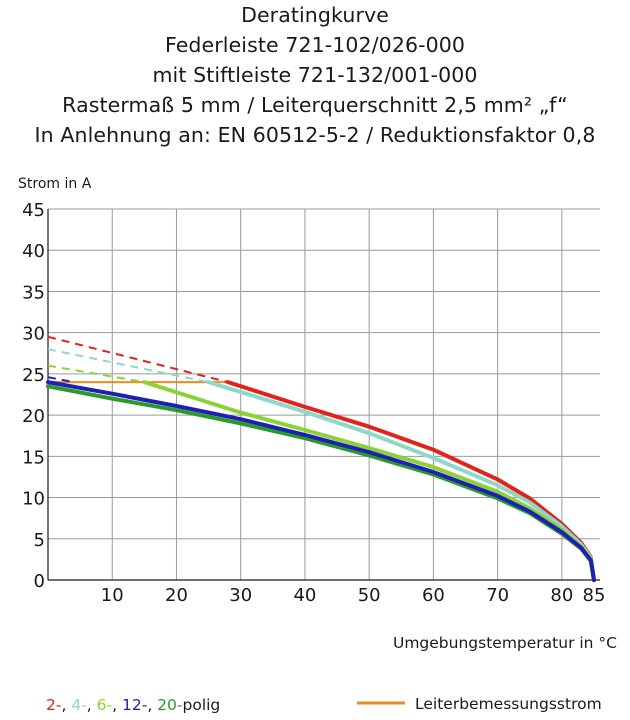 The width and height of the screenshot is (630, 720). What do you see at coordinates (369, 595) in the screenshot?
I see `x-tick-label-50: 50` at bounding box center [369, 595].